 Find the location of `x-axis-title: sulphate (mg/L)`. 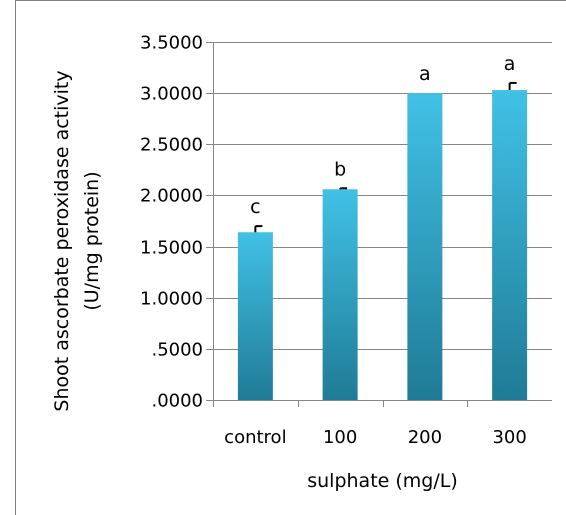

x-axis-title: sulphate (mg/L) is located at coordinates (382, 481).